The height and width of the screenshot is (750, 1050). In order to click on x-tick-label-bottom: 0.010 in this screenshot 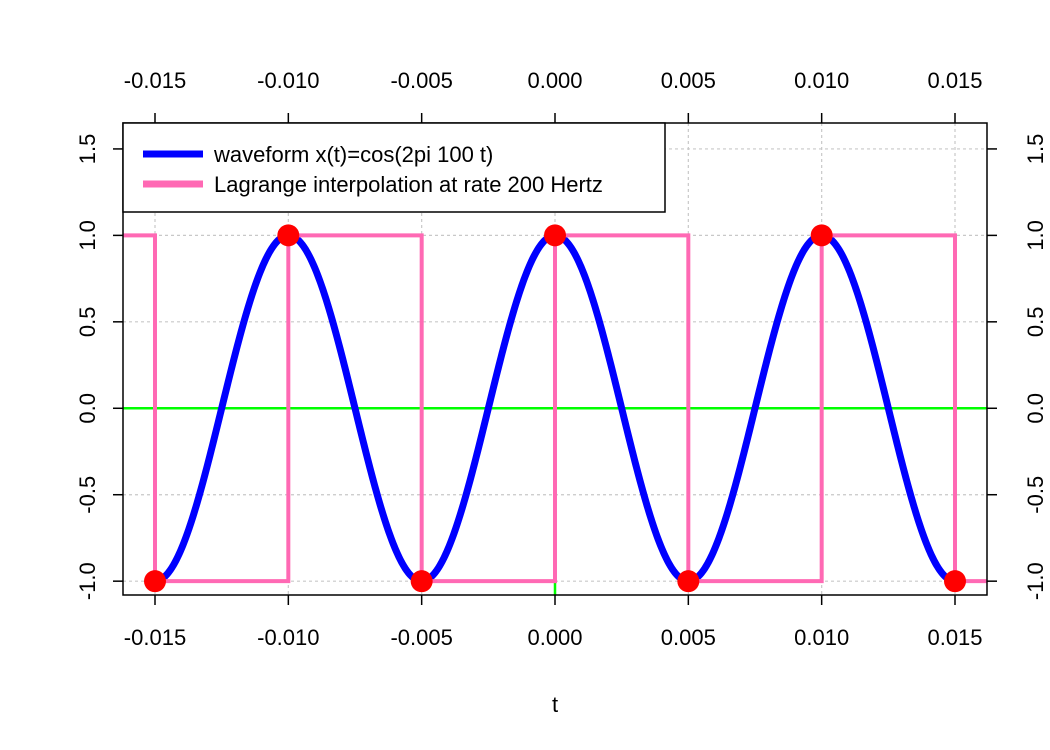, I will do `click(821, 637)`.